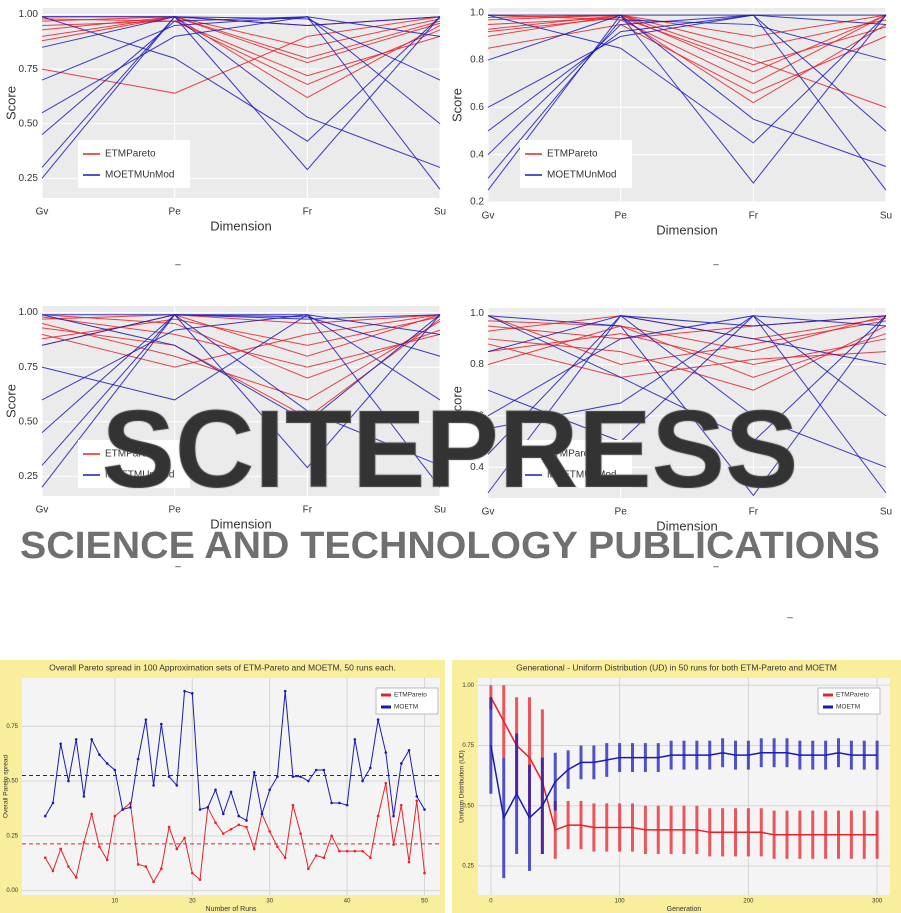 The width and height of the screenshot is (901, 913). I want to click on x-tick-label: 20, so click(192, 902).